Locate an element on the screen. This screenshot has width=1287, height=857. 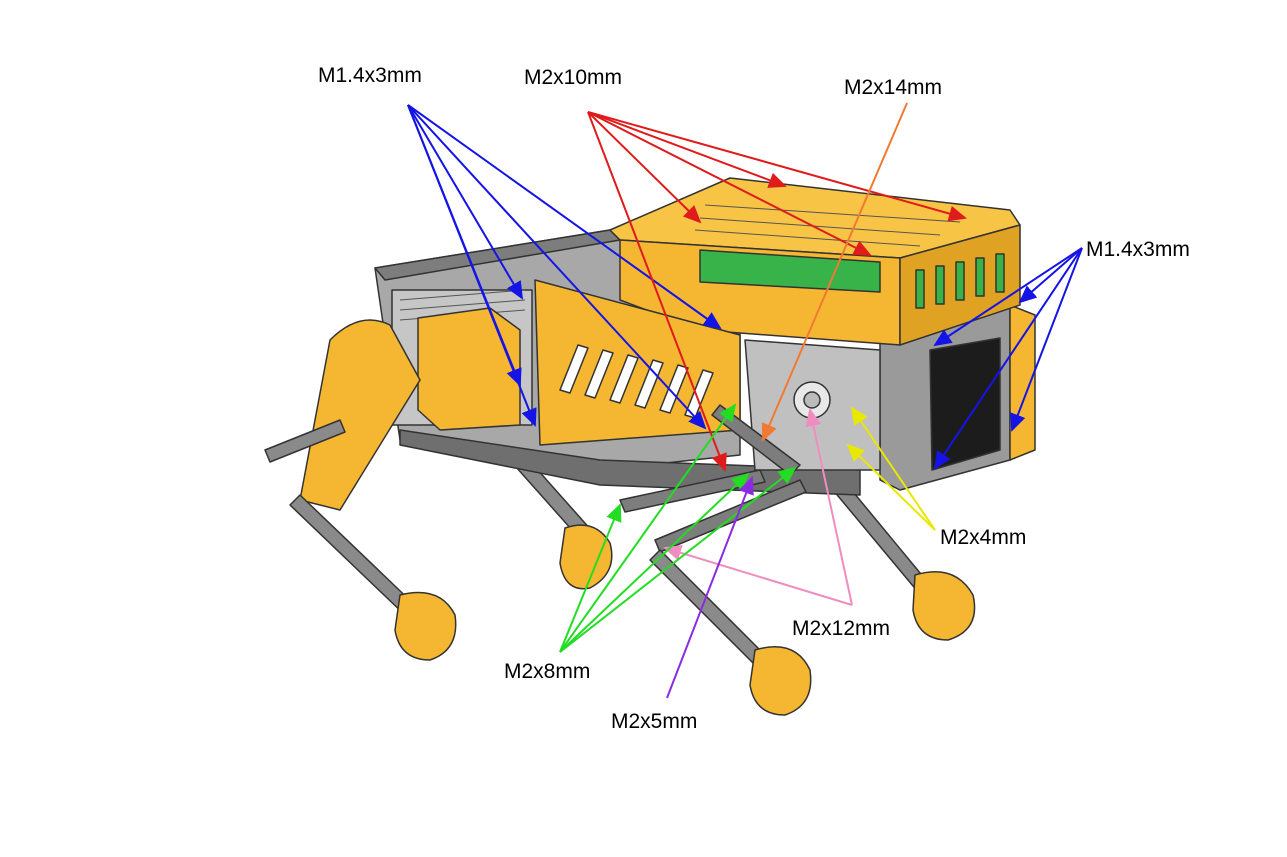
rear-leg-back is located at coordinates (741, 545).